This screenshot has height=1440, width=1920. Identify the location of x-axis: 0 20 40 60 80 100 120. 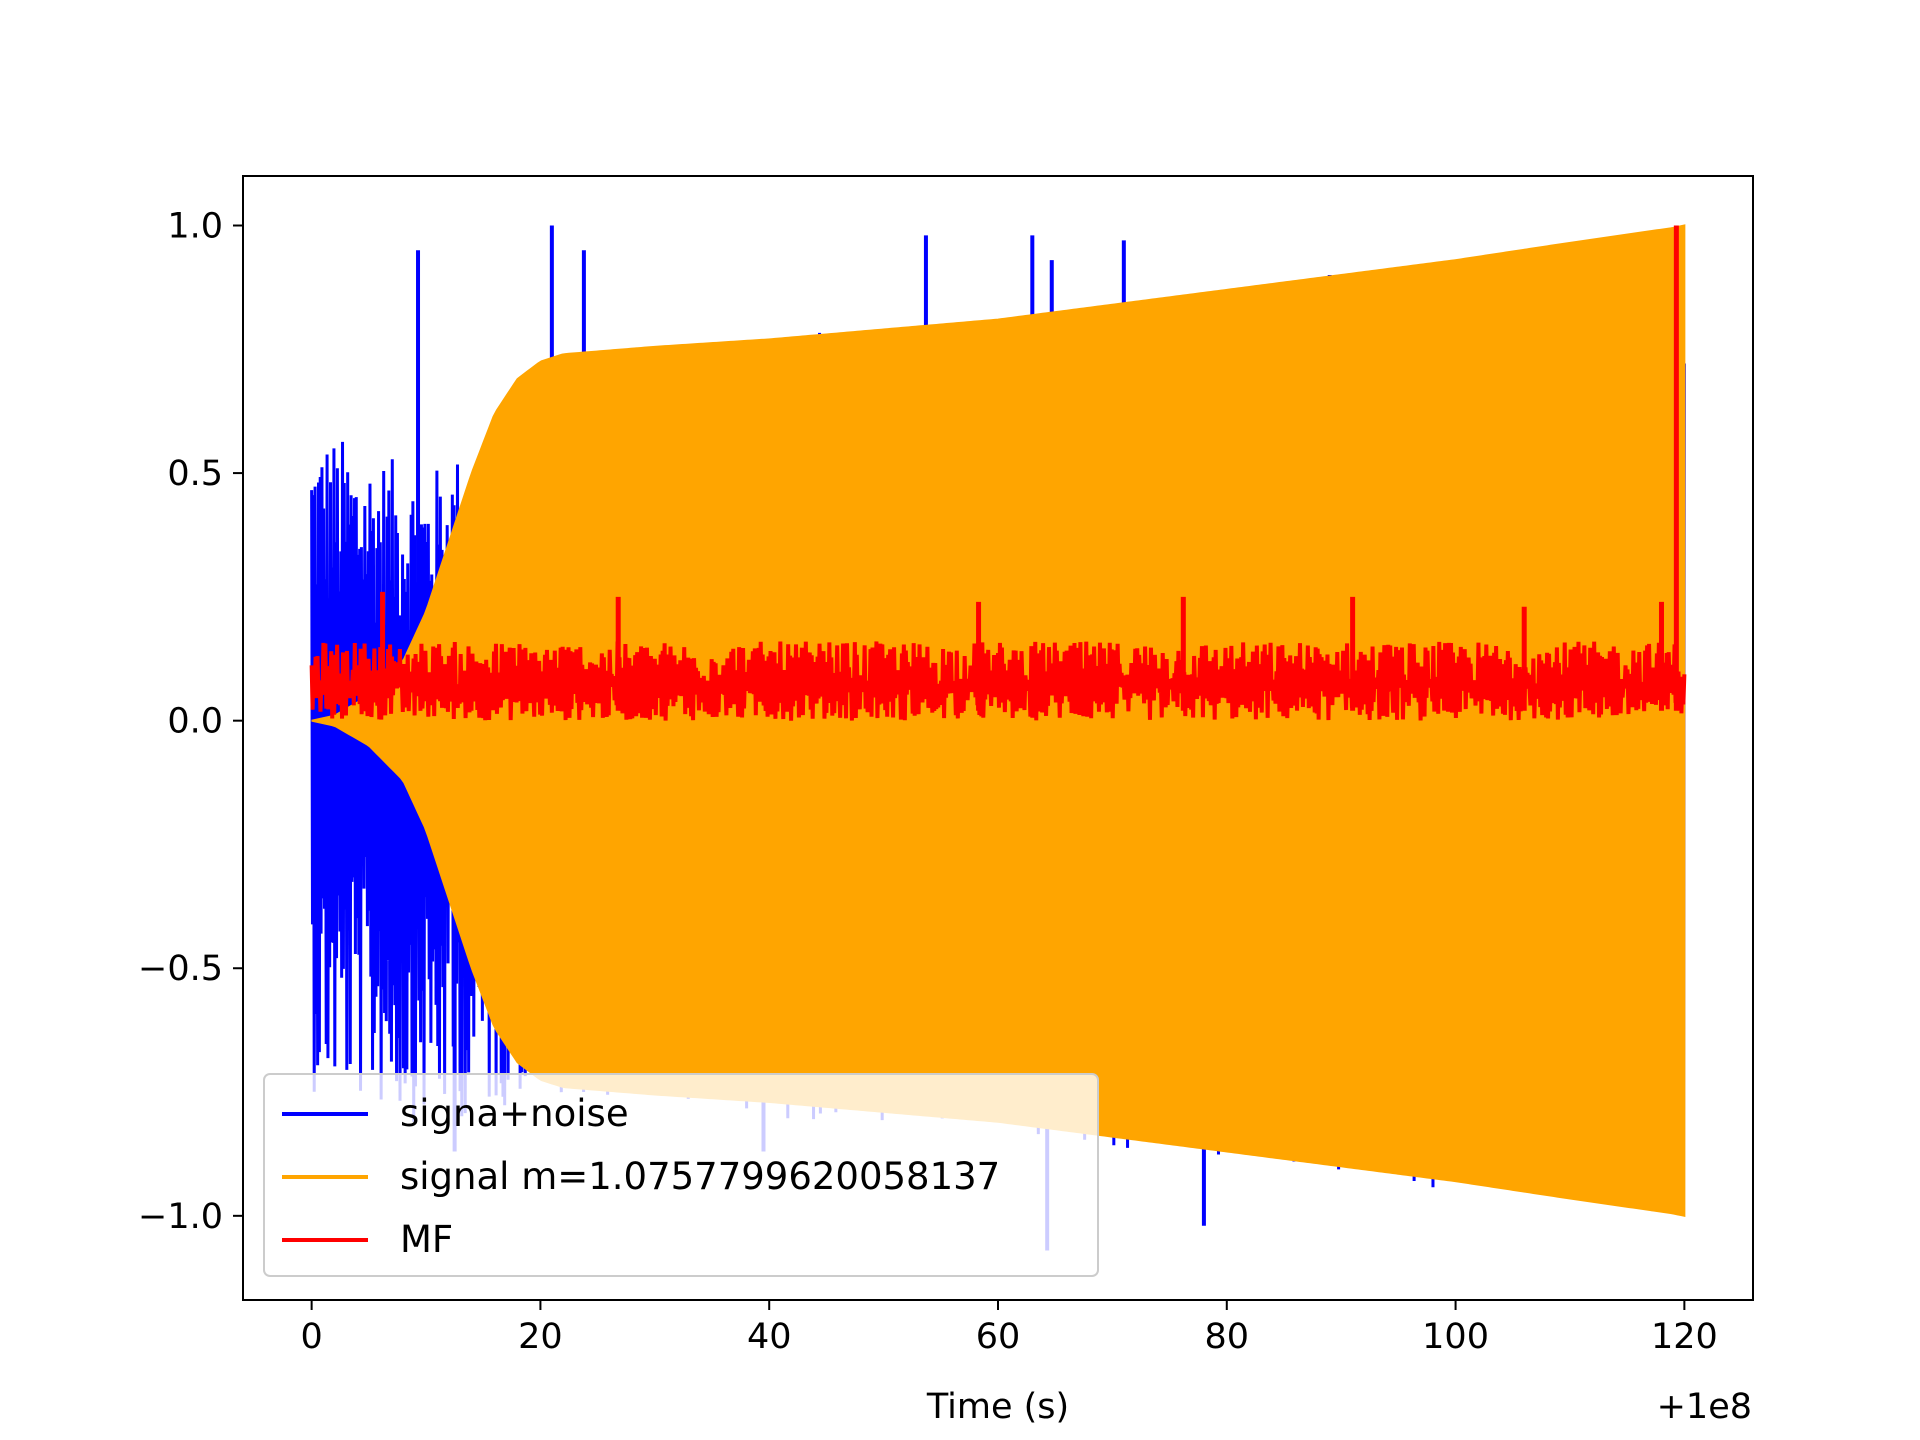
(1009, 1328).